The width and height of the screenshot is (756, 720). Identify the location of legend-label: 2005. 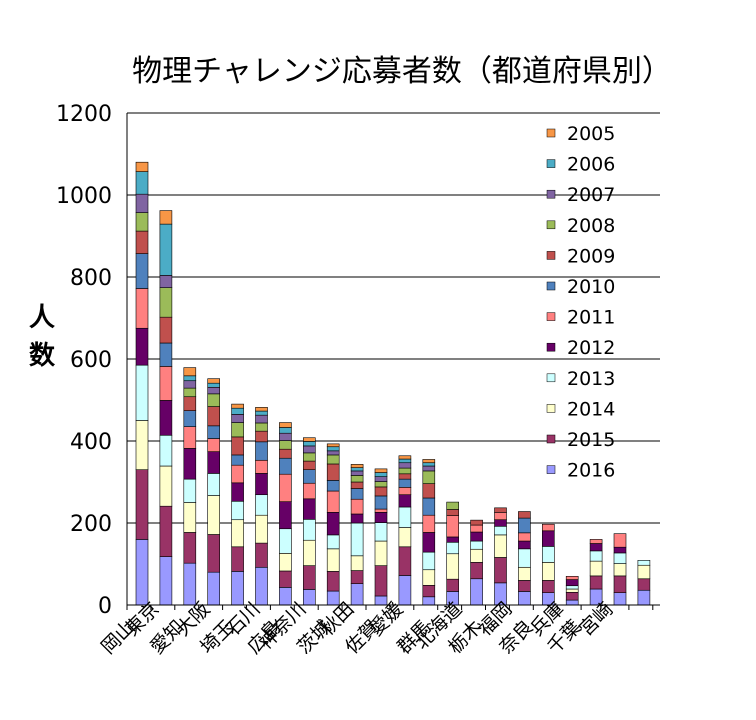
(591, 134).